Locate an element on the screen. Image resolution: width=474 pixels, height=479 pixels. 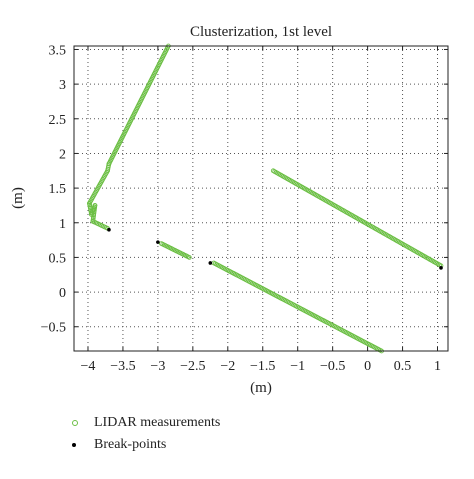
x-tick-label: −4 is located at coordinates (88, 366).